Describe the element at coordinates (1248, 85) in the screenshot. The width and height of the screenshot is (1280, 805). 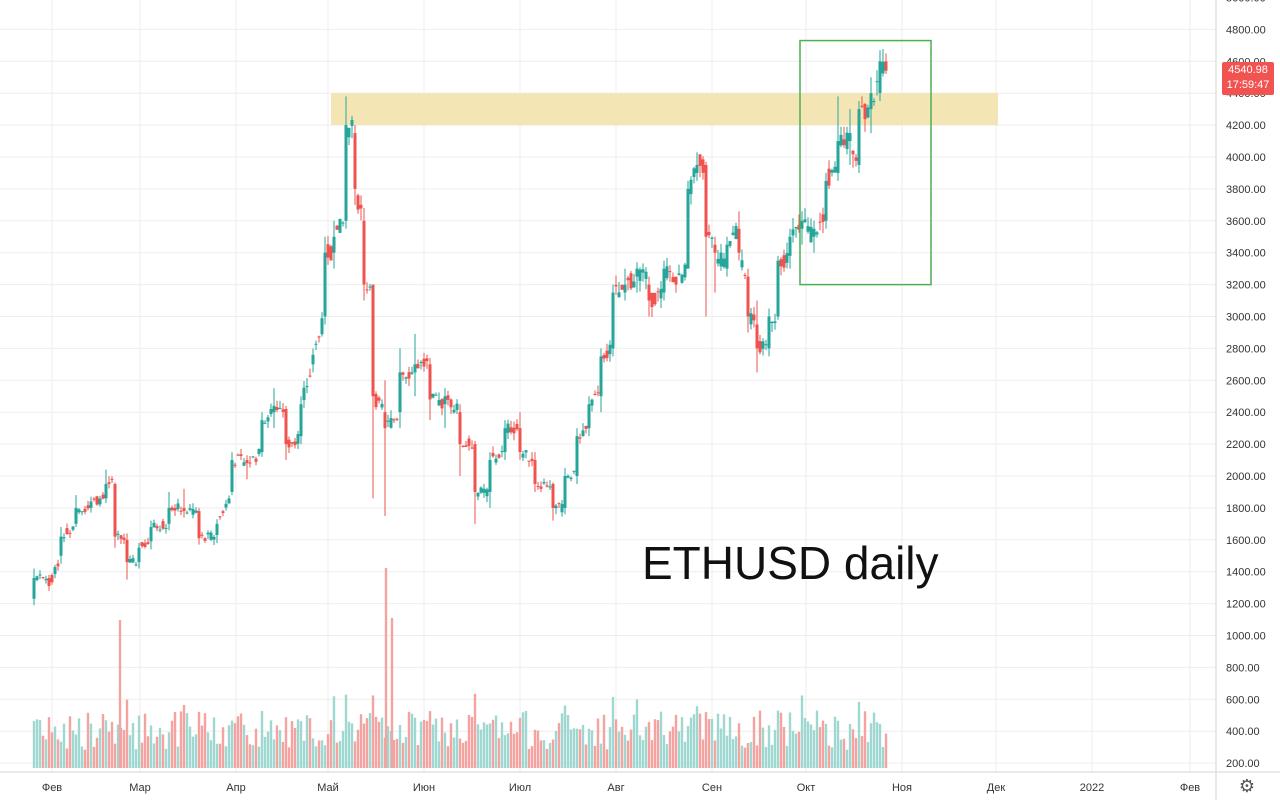
I see `candle-countdown: 17:59:47` at that location.